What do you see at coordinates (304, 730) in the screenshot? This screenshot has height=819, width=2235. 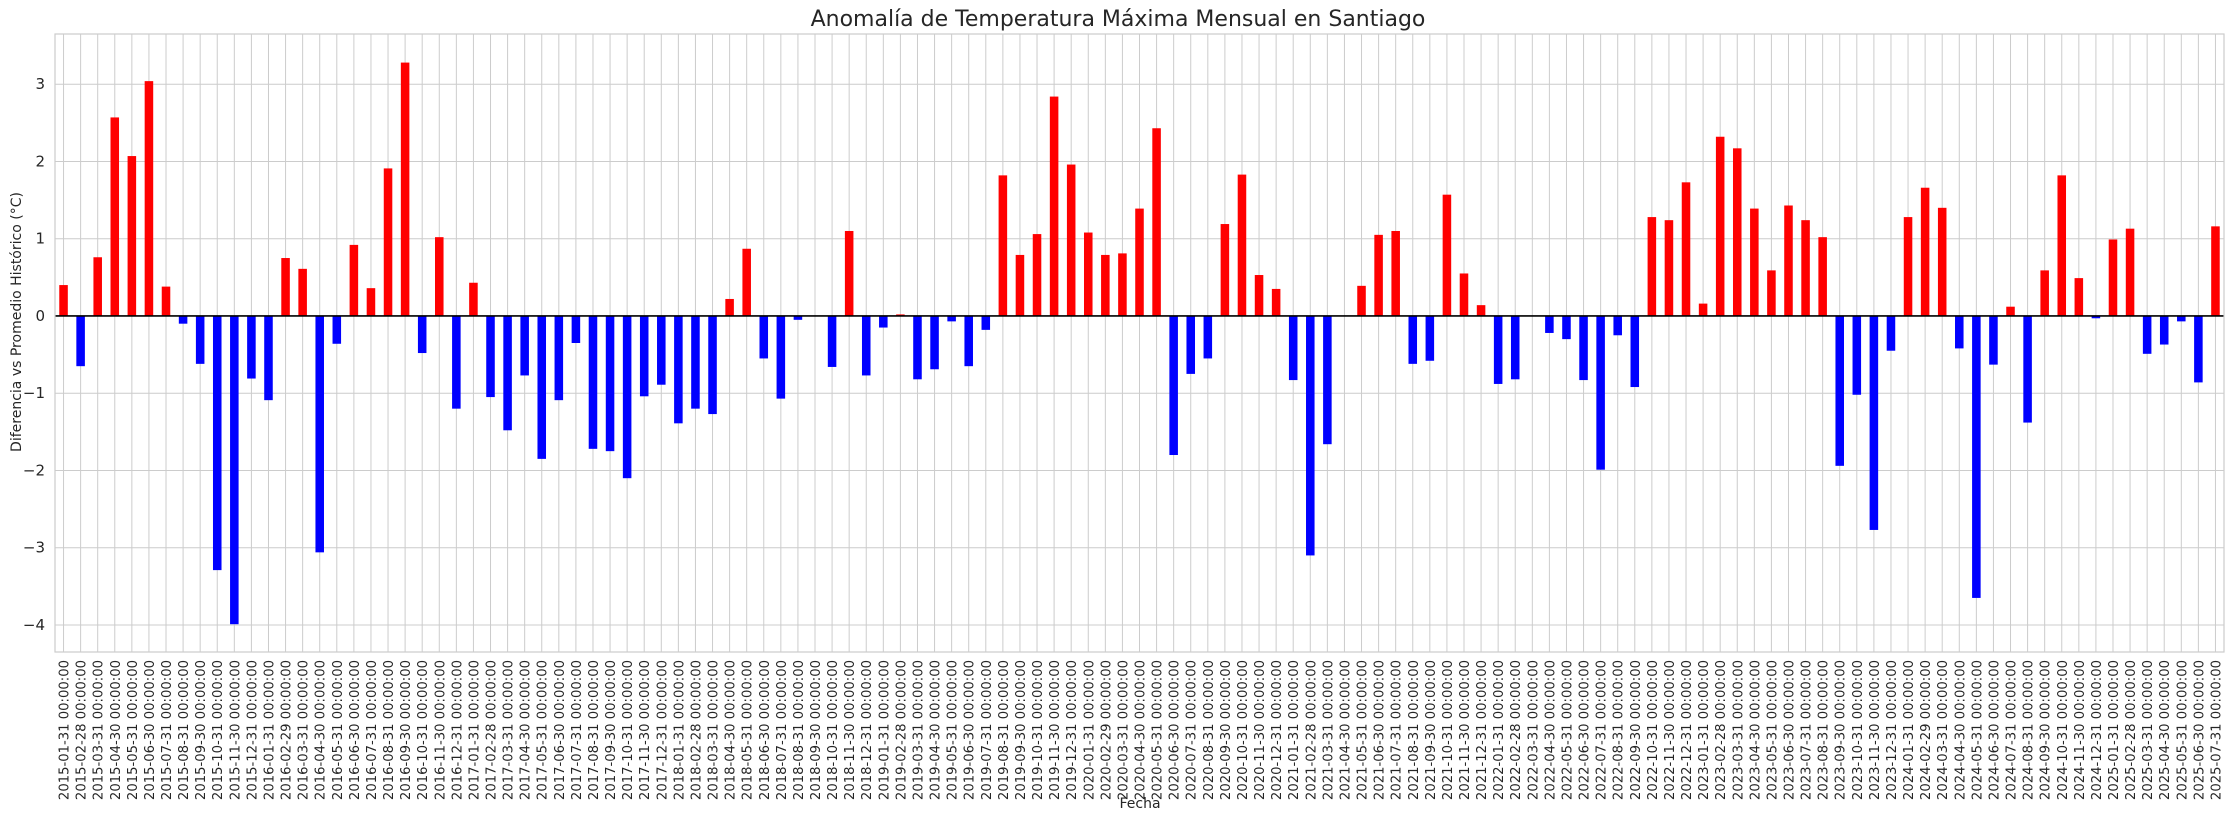 I see `x-tick-label: 2016-03-31 00:00:00` at bounding box center [304, 730].